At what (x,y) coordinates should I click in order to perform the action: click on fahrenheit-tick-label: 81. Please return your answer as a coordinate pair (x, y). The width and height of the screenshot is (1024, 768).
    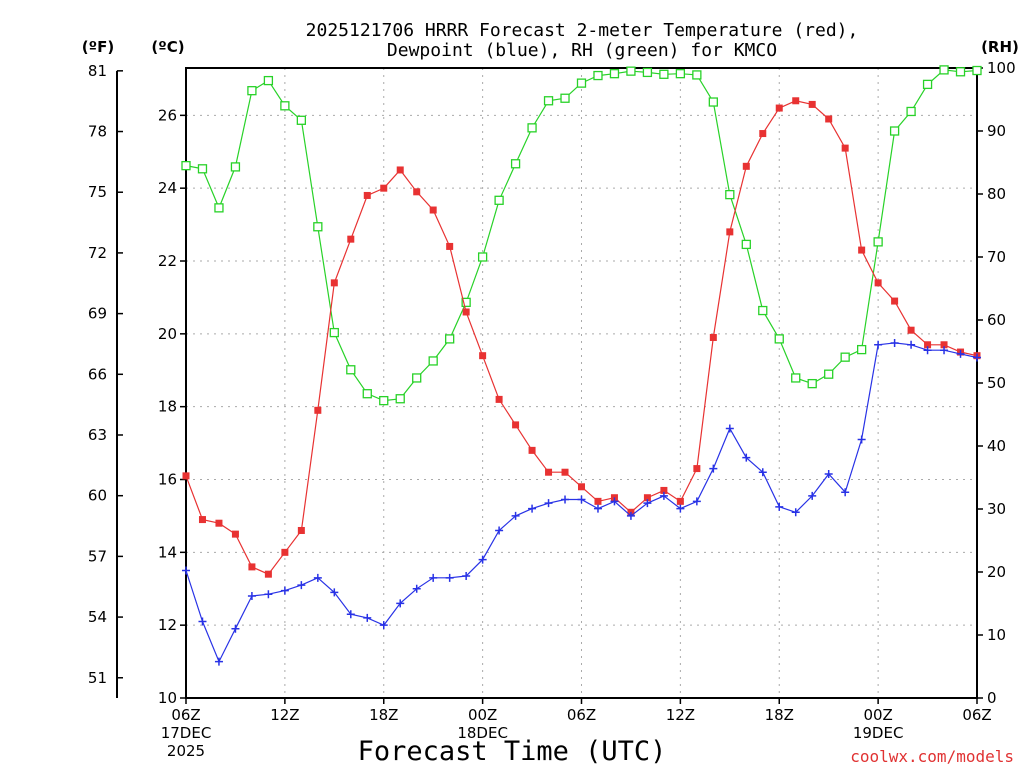
    Looking at the image, I should click on (97, 71).